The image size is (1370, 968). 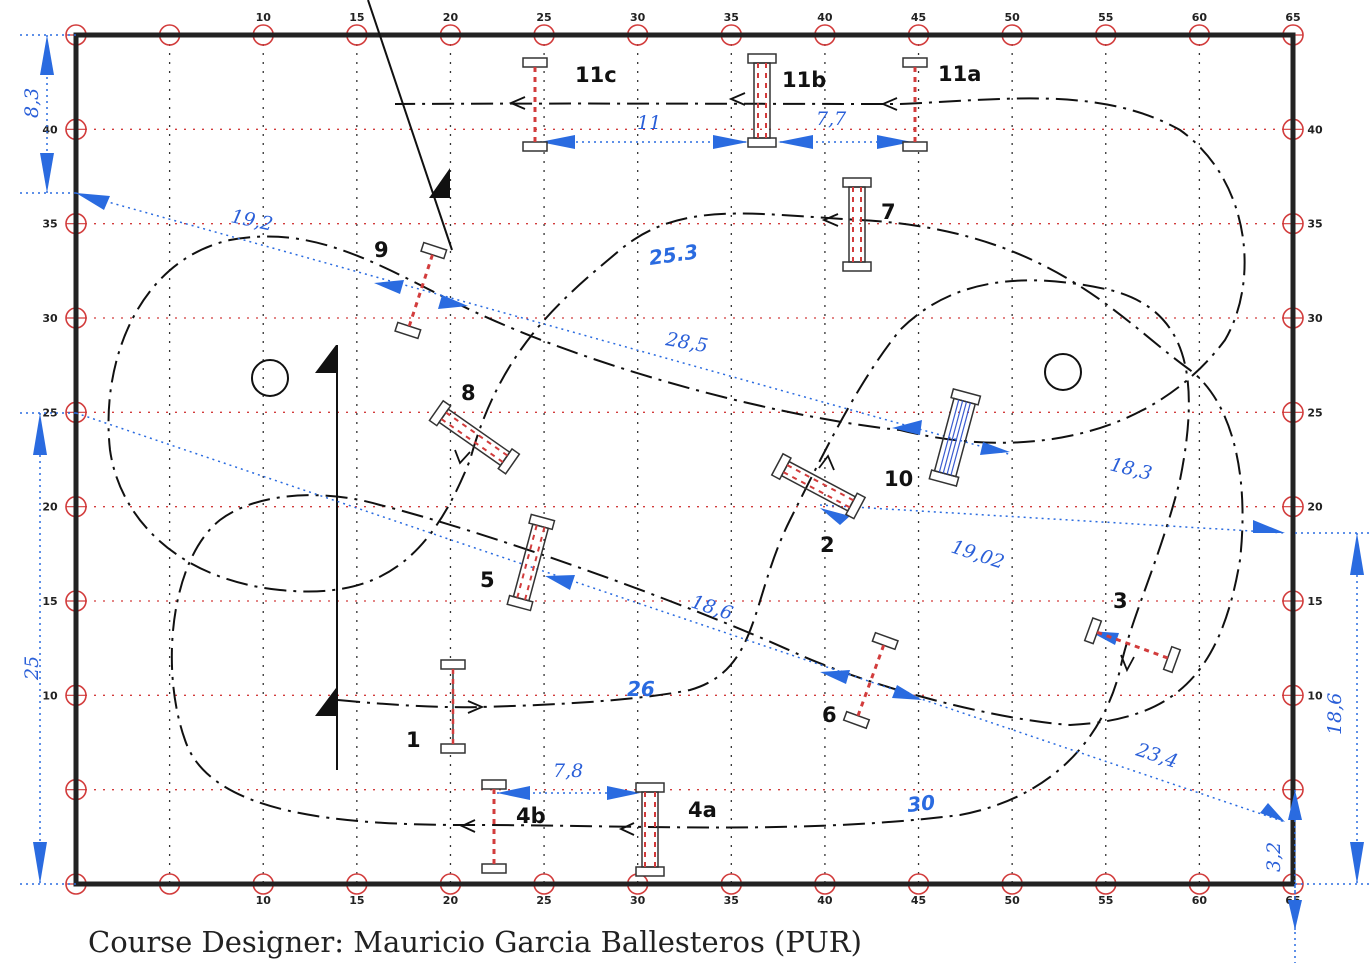 What do you see at coordinates (356, 17) in the screenshot?
I see `x-tick-label-top: 15` at bounding box center [356, 17].